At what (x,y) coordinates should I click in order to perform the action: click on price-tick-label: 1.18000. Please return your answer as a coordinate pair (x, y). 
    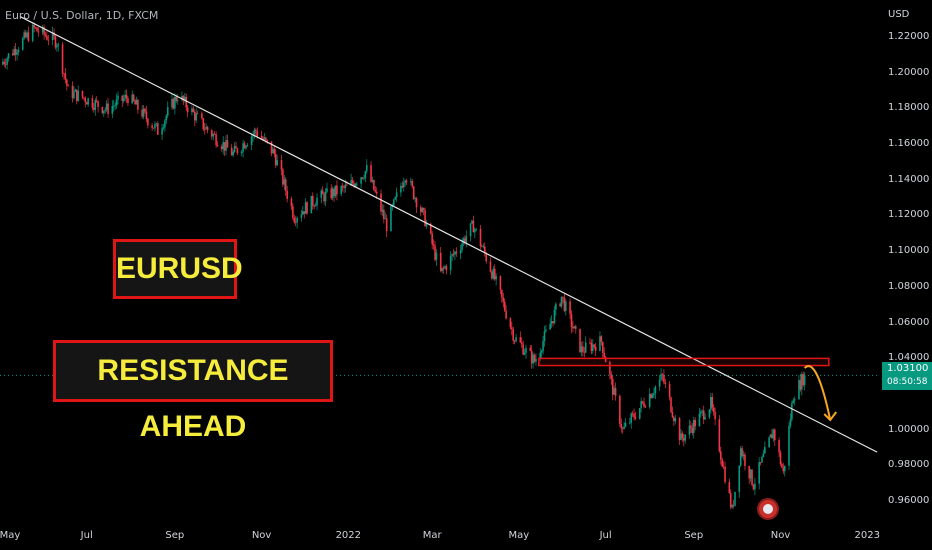
    Looking at the image, I should click on (909, 108).